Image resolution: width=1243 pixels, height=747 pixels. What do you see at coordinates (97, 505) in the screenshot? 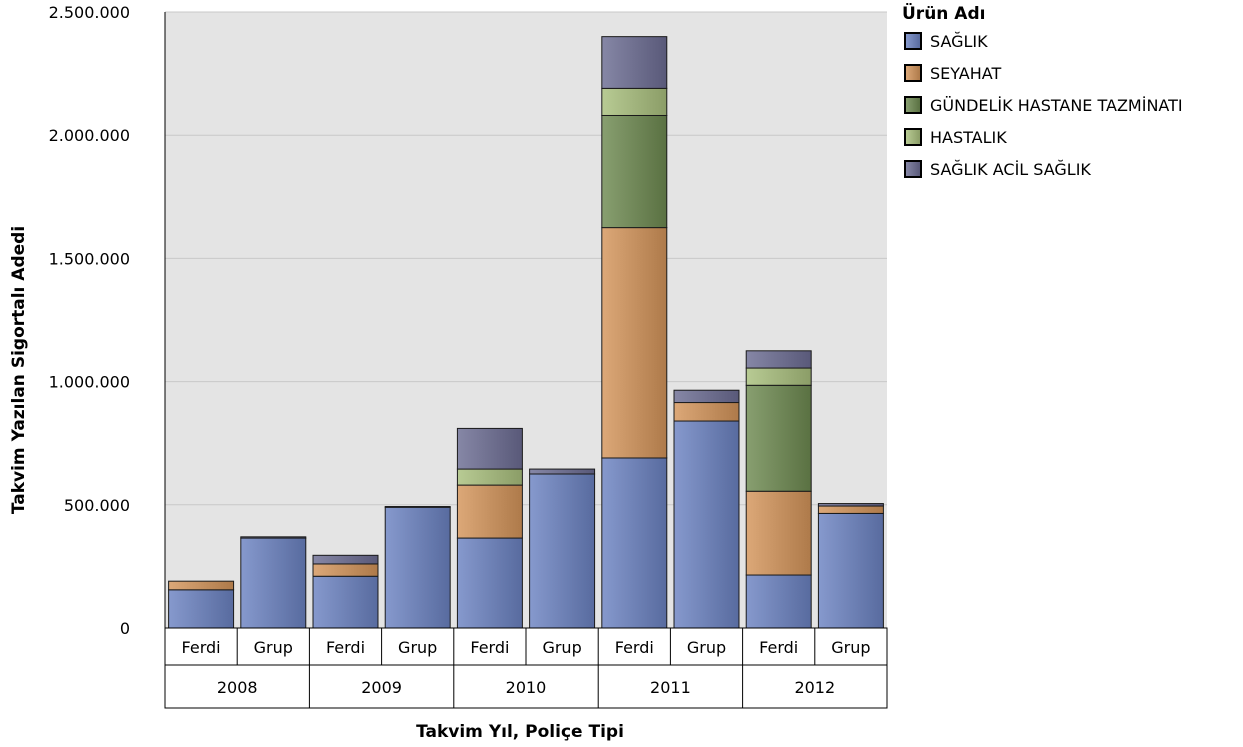
I see `y-tick-label: 500.000` at bounding box center [97, 505].